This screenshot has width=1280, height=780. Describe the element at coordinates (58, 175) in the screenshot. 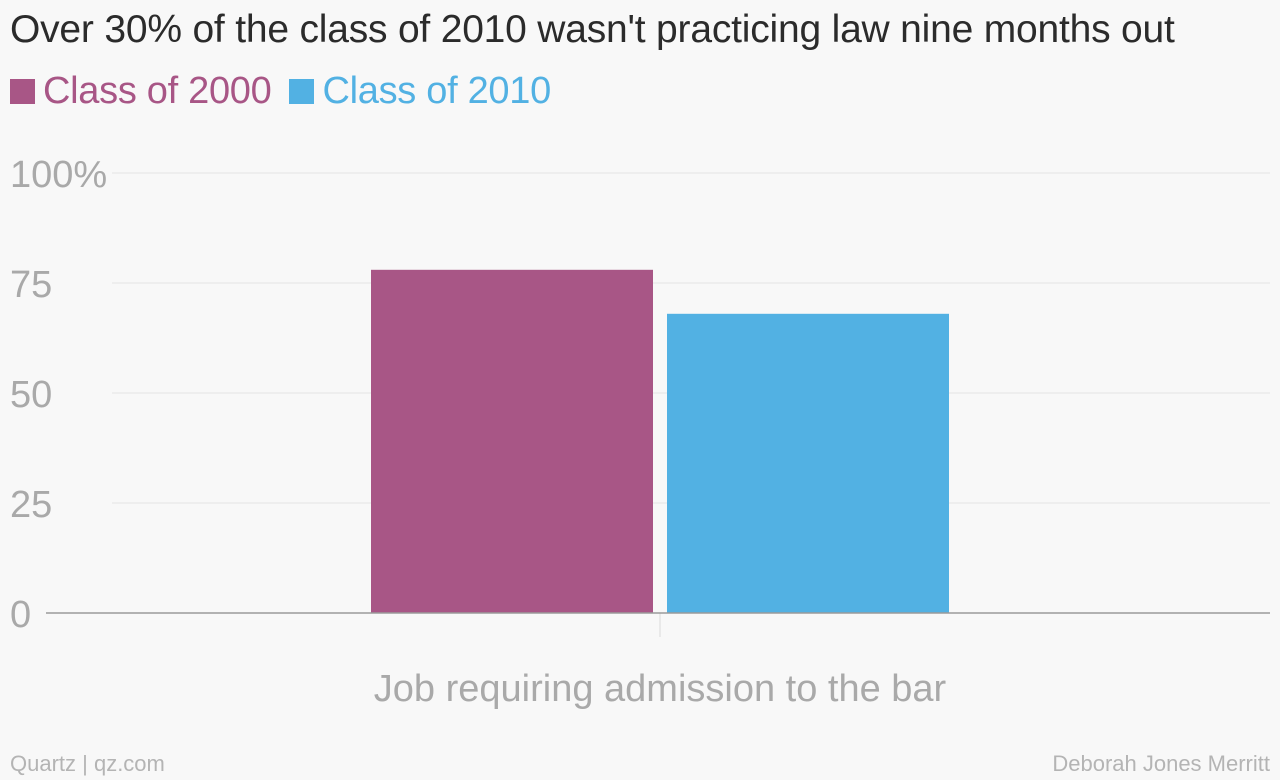

I see `y-tick-label: 100%` at that location.